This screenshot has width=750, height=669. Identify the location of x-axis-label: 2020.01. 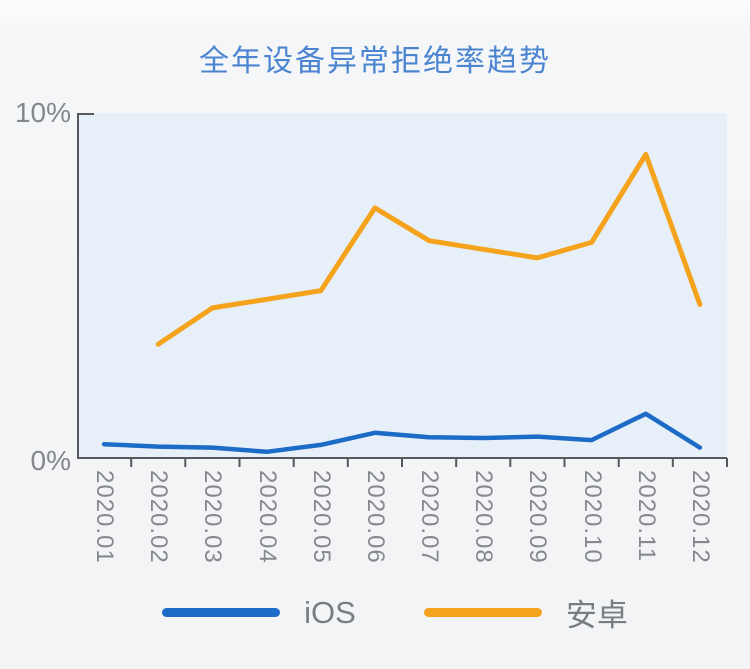
(105, 517).